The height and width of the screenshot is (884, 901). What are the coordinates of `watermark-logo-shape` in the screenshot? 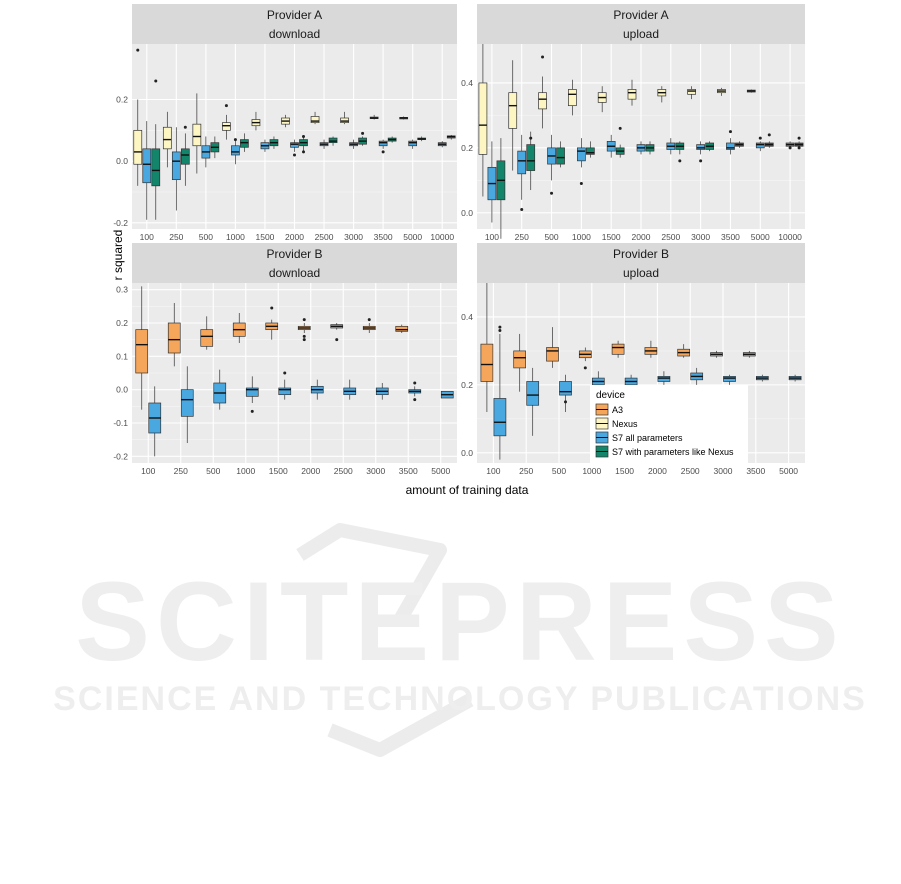 It's located at (385, 640).